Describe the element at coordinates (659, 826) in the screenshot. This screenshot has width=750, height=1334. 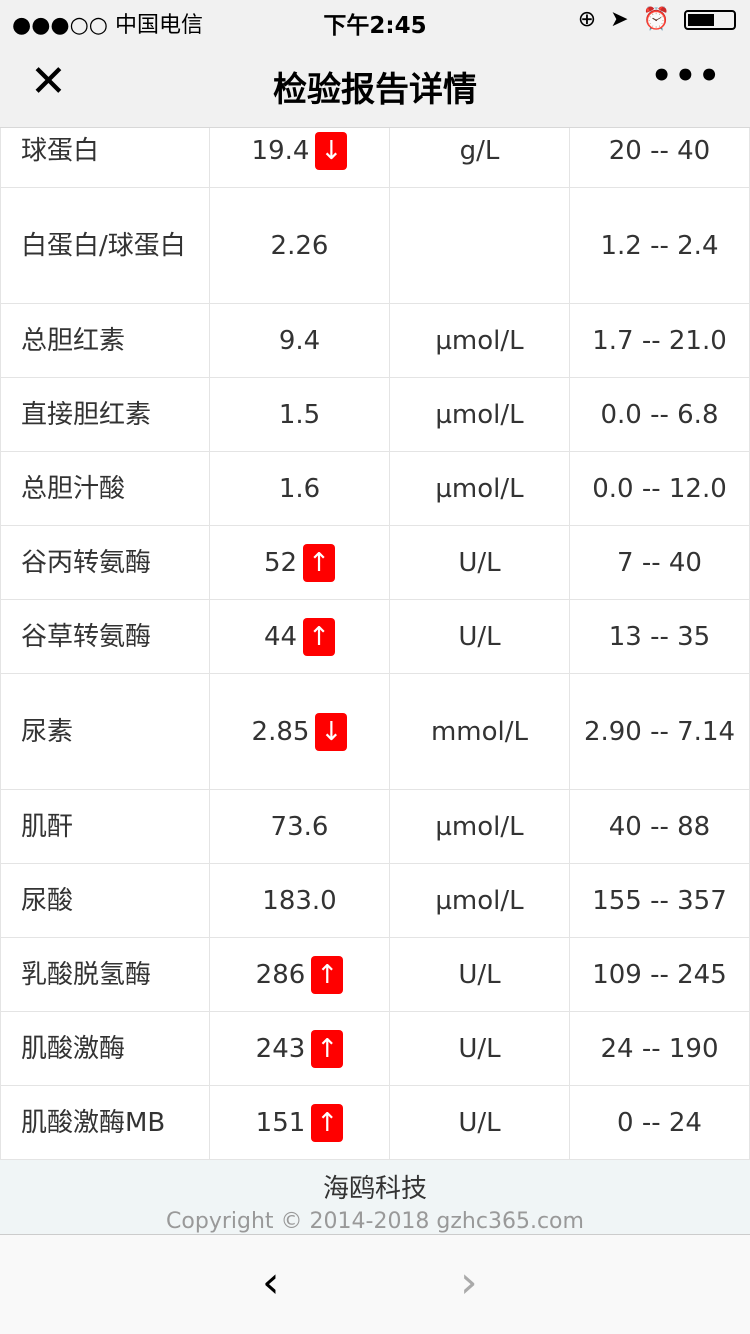
I see `reference-range: 40 -- 88` at that location.